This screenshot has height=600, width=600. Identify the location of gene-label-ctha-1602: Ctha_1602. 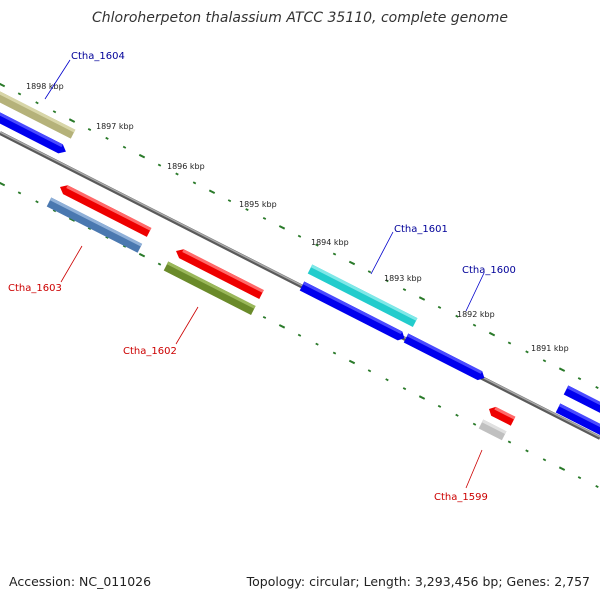
(150, 351).